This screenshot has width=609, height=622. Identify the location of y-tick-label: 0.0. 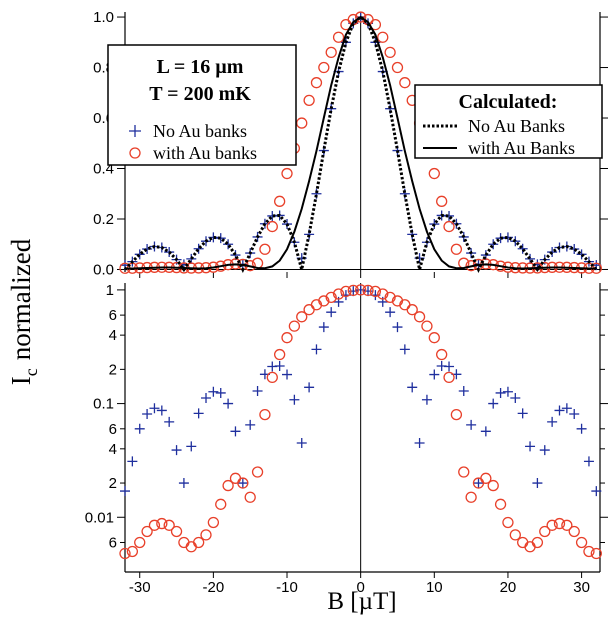
(103, 269).